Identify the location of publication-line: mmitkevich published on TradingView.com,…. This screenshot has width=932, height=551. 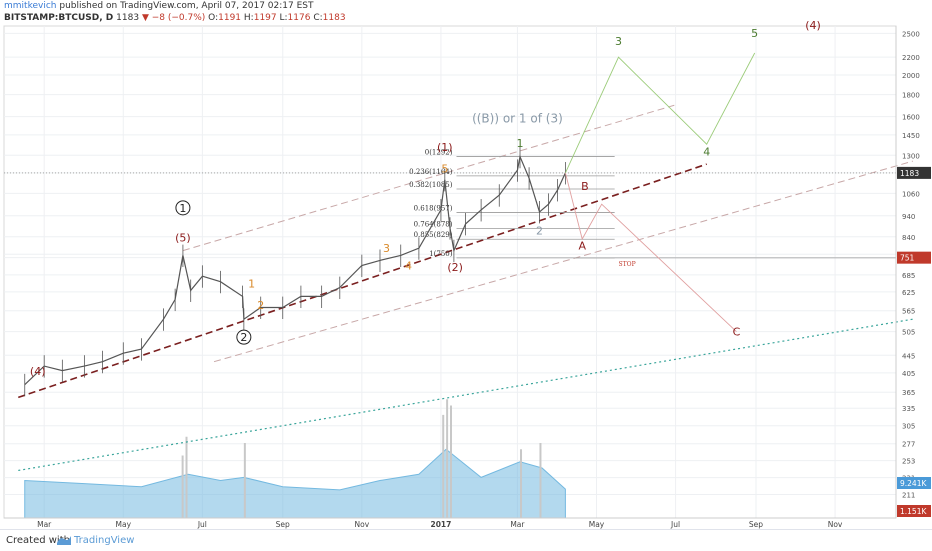
(175, 6).